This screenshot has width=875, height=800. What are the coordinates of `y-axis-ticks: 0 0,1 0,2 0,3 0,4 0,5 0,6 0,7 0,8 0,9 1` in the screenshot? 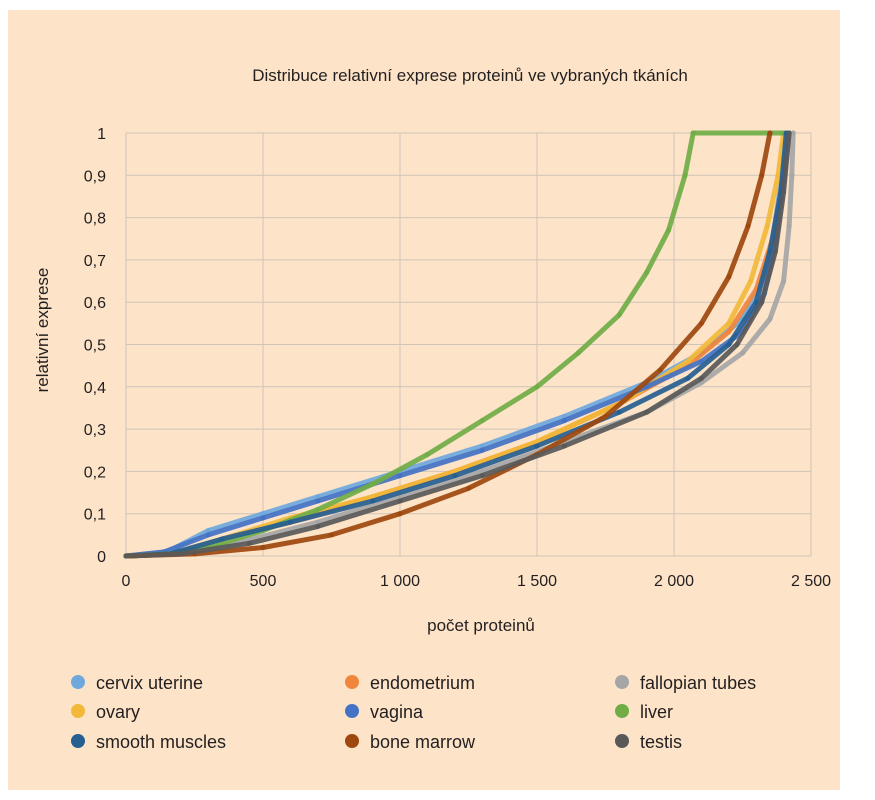 It's located at (95, 346).